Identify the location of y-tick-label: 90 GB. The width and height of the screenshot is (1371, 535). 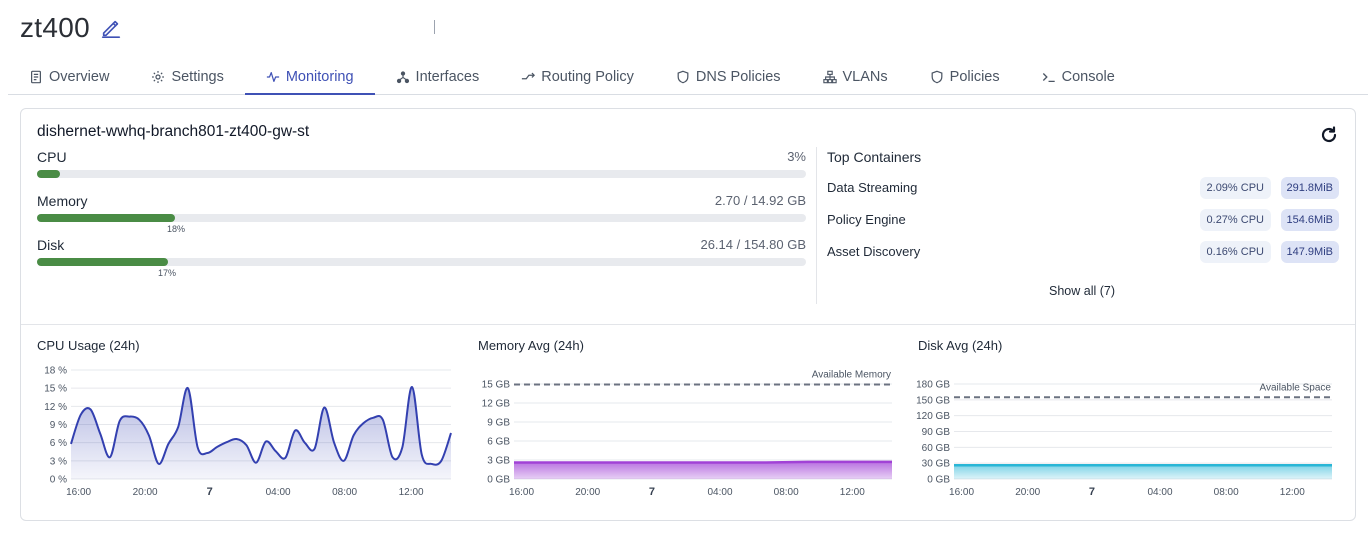
(936, 432).